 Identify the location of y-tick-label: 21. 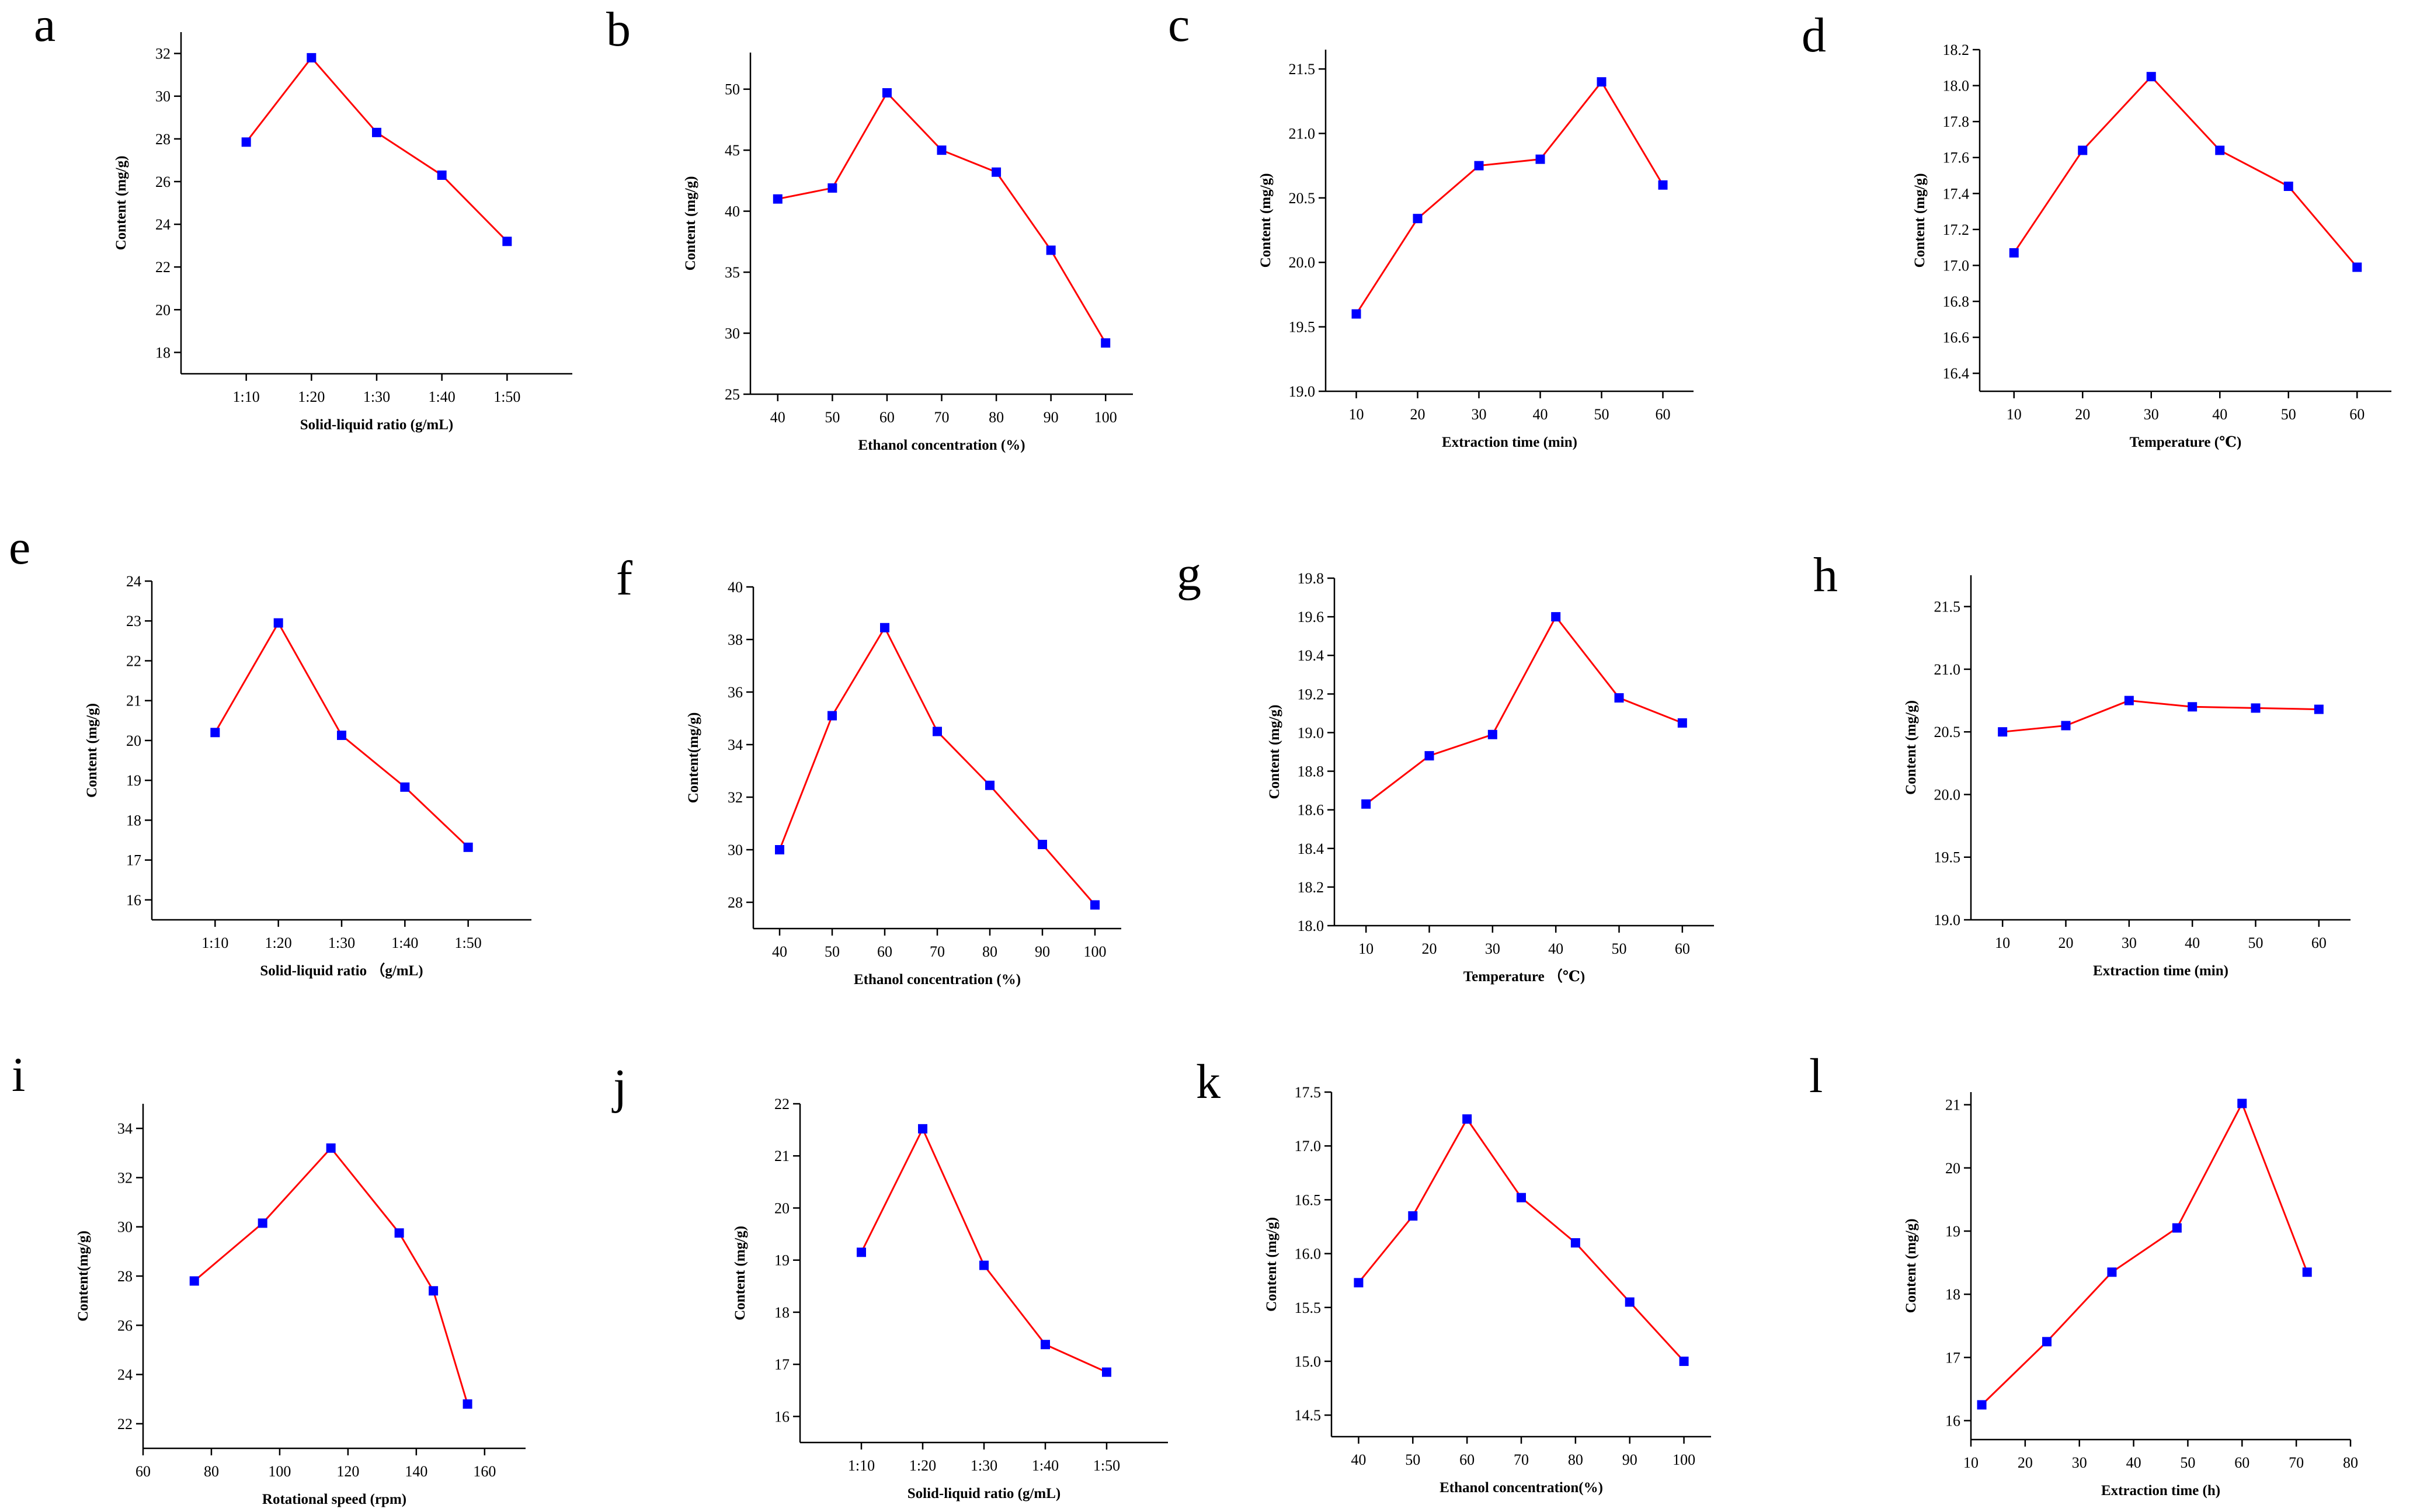
(133, 701).